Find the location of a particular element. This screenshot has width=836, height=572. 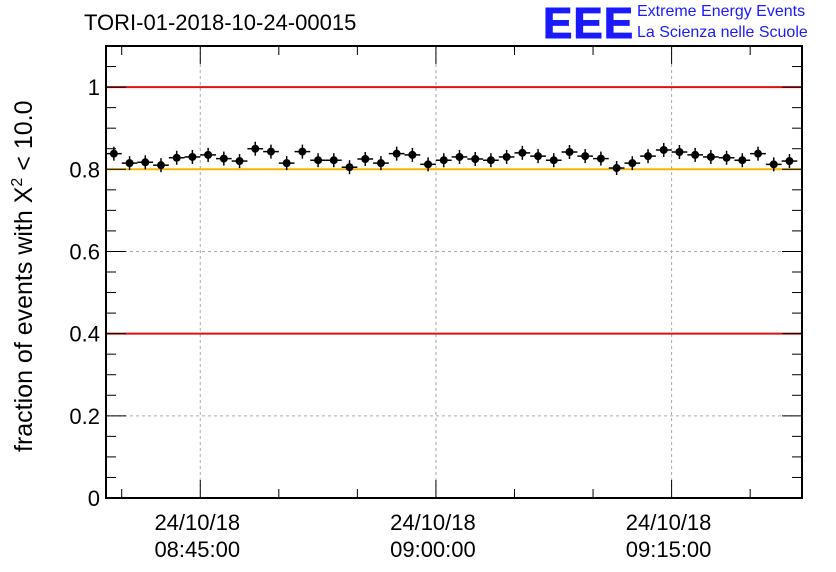

y-tick-label: 0.8 is located at coordinates (84, 169).